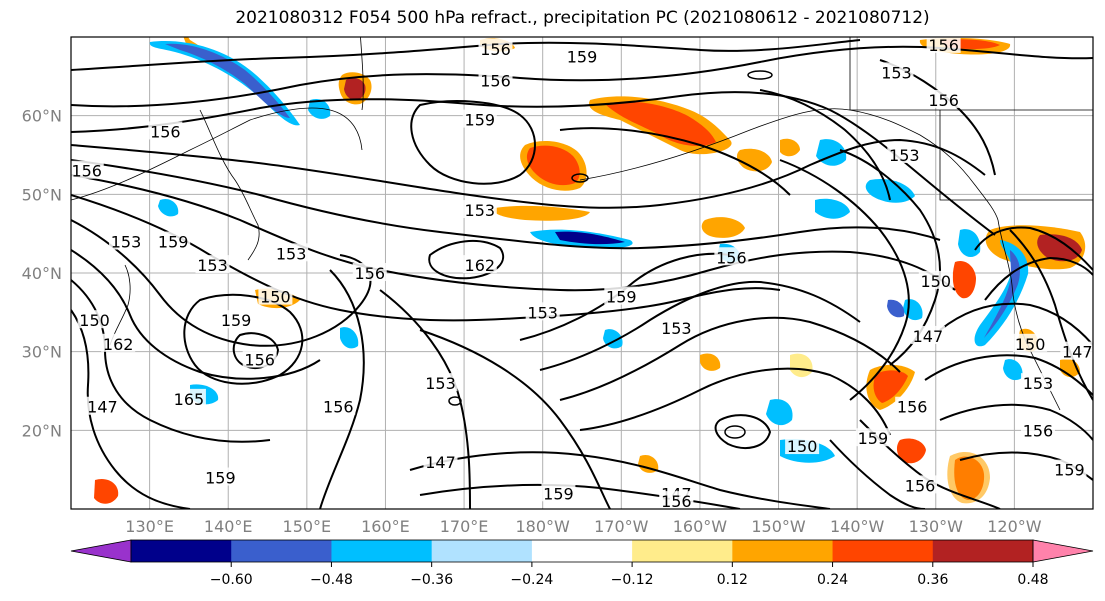 Image resolution: width=1105 pixels, height=601 pixels. What do you see at coordinates (1063, 551) in the screenshot?
I see `colorbar-extend-max` at bounding box center [1063, 551].